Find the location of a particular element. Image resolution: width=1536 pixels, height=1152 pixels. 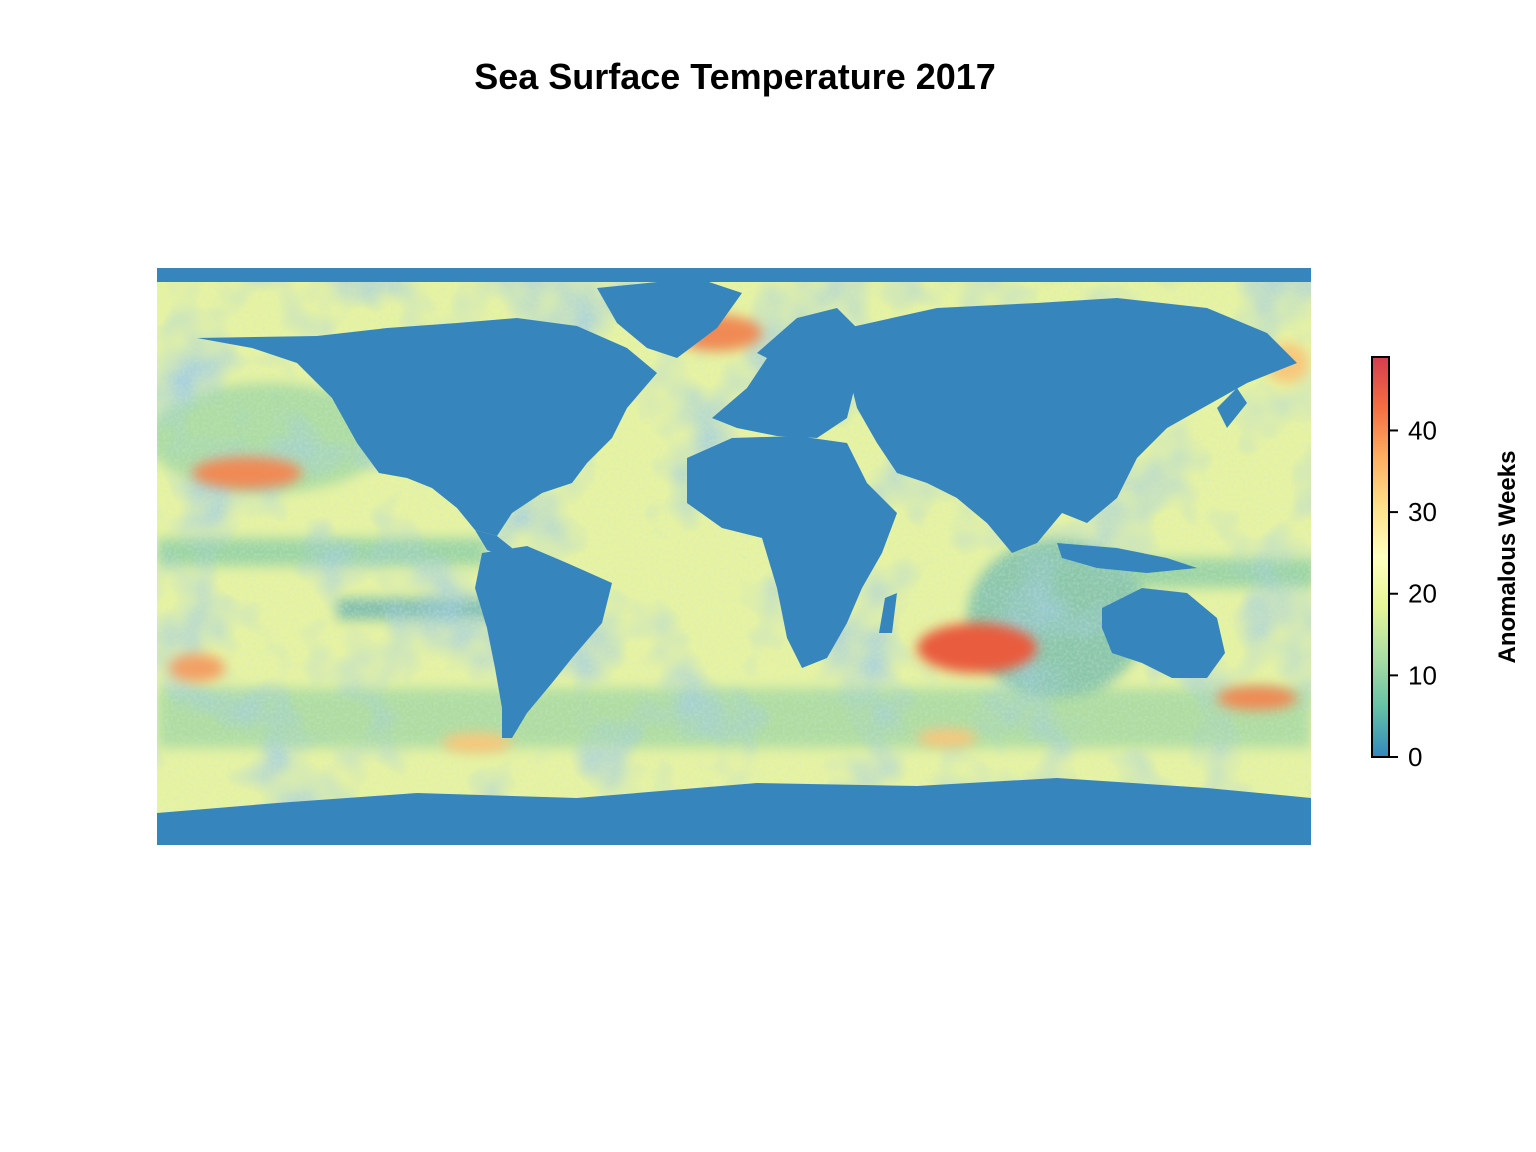

land-south-america is located at coordinates (543, 642).